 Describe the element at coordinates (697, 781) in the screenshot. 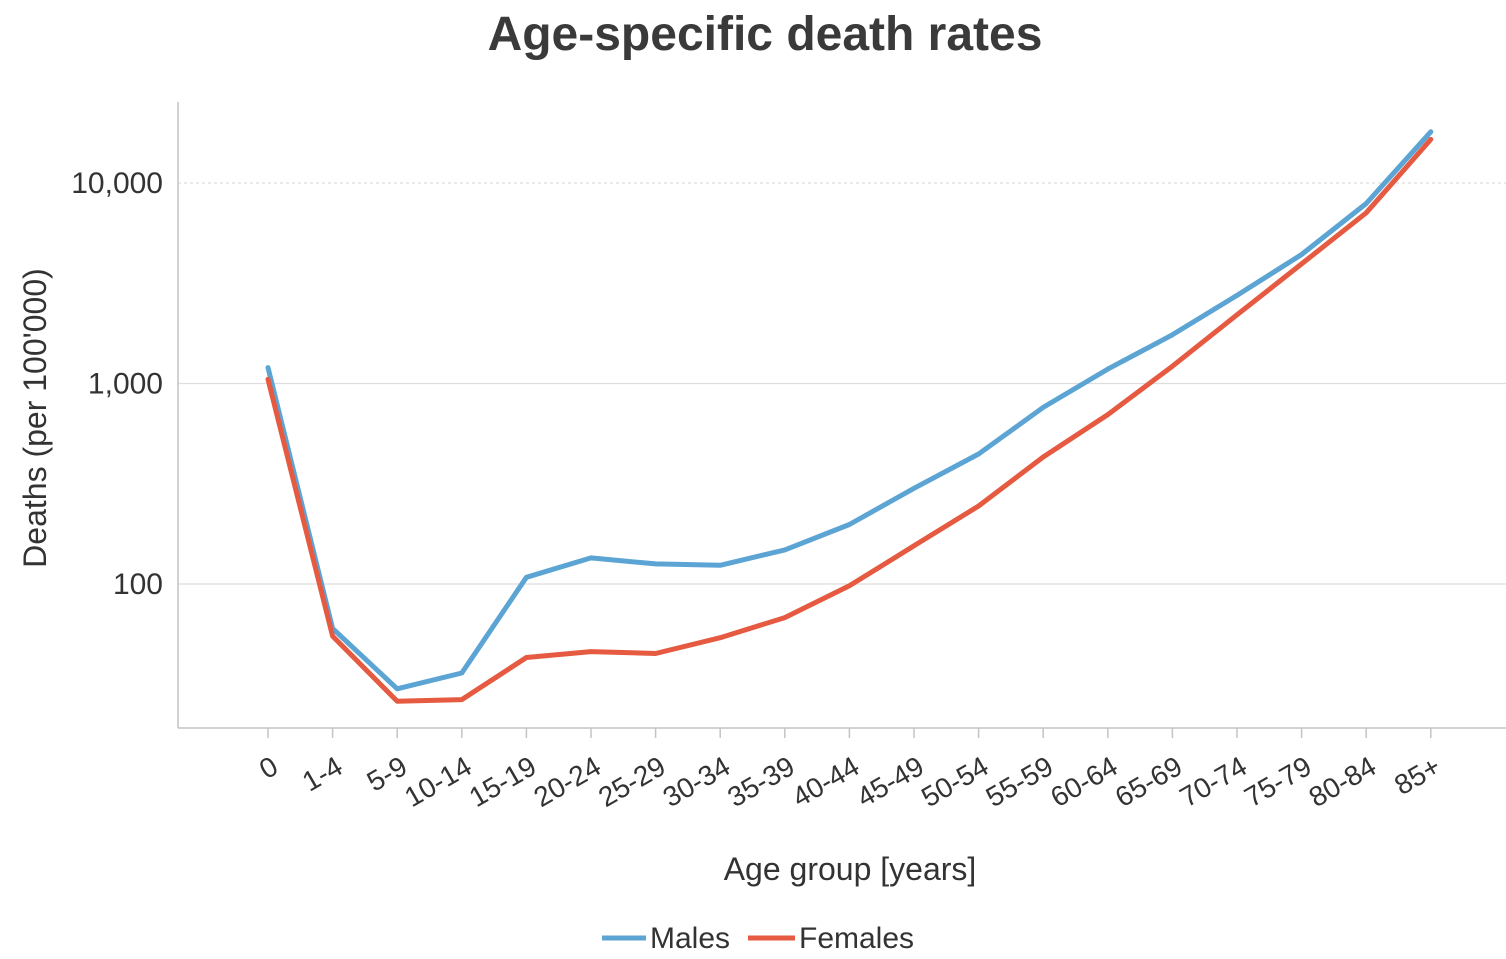

I see `x-tick-label: 30-34` at that location.